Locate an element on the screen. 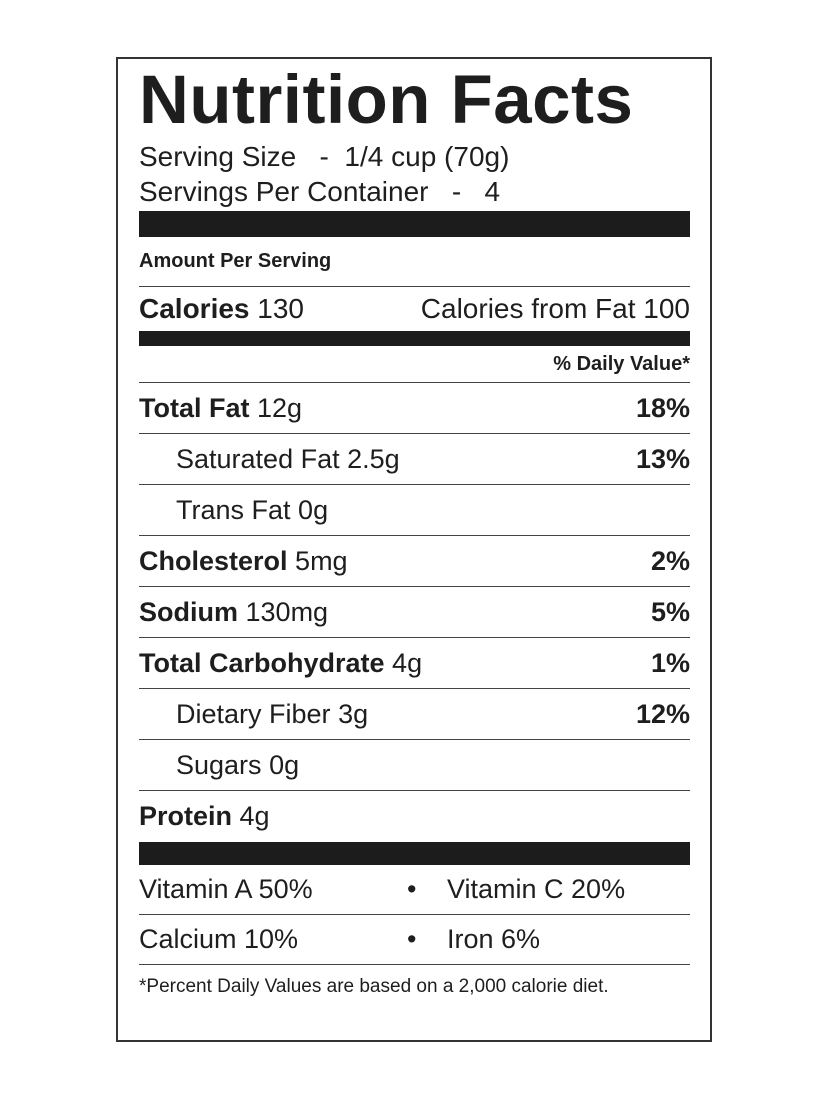  nutrient-daily-value: 5% is located at coordinates (670, 611).